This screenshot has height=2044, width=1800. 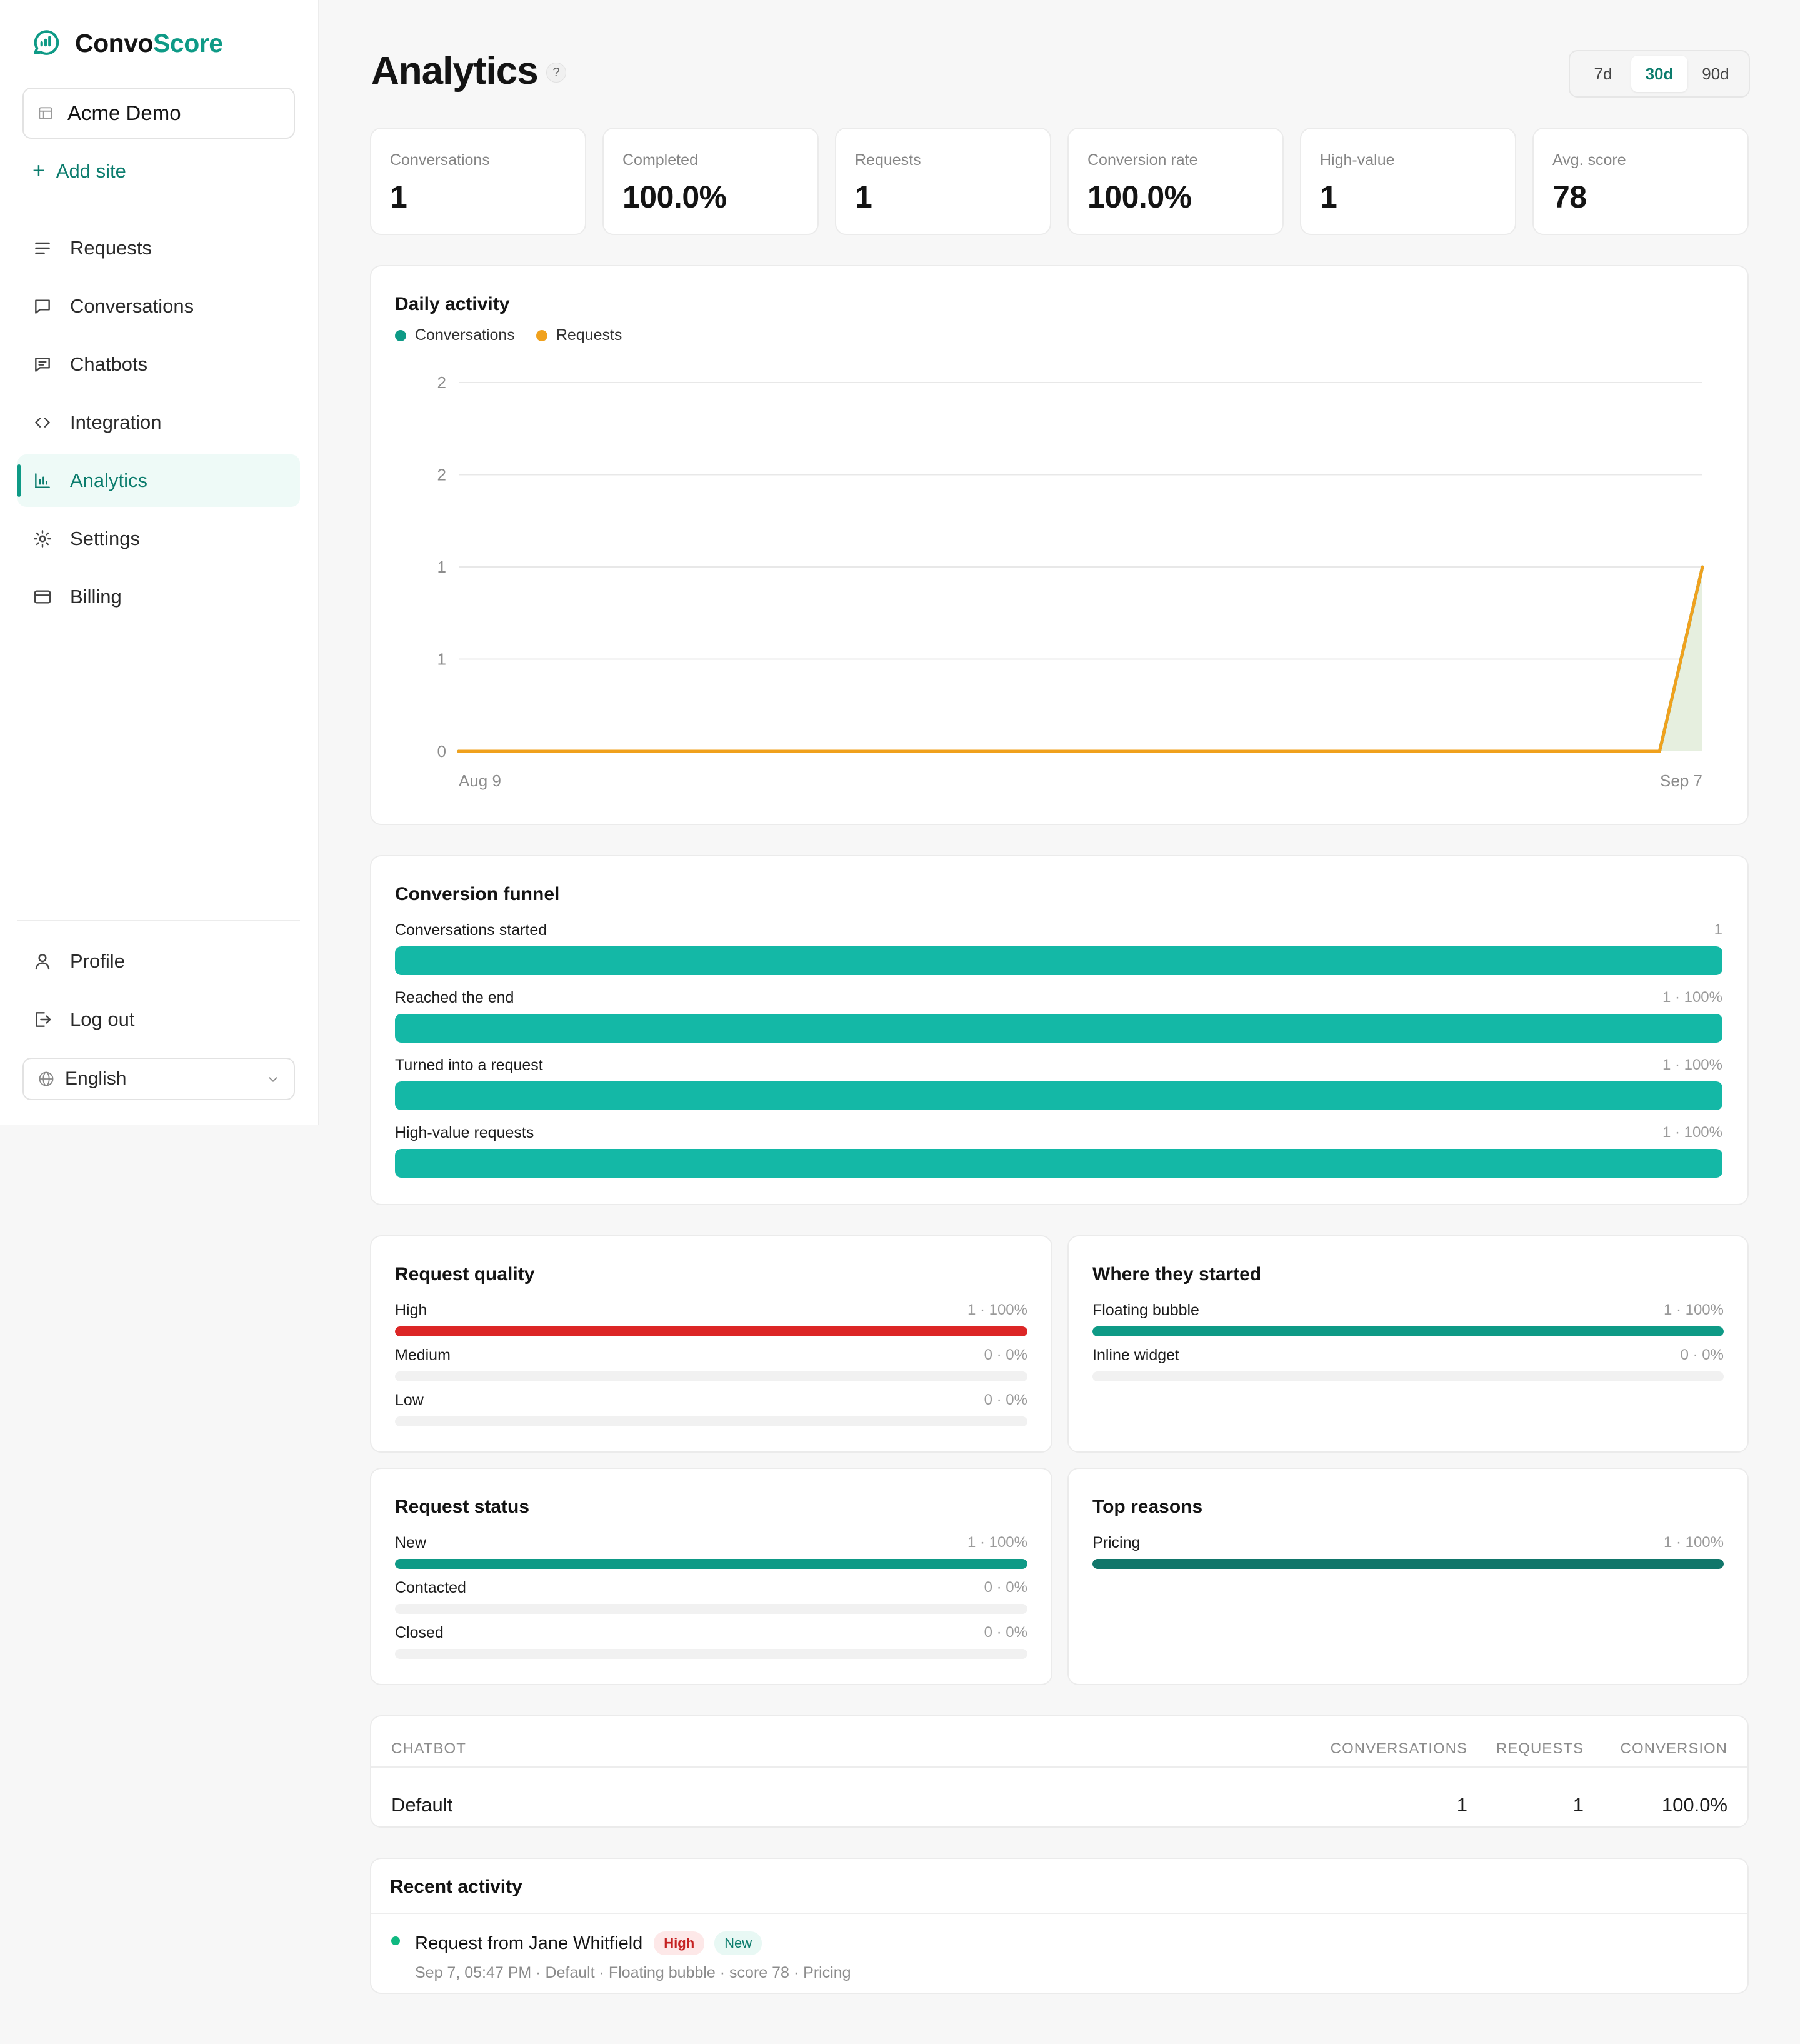 I want to click on activity-title: Request from Jane Whitfield, so click(x=529, y=1943).